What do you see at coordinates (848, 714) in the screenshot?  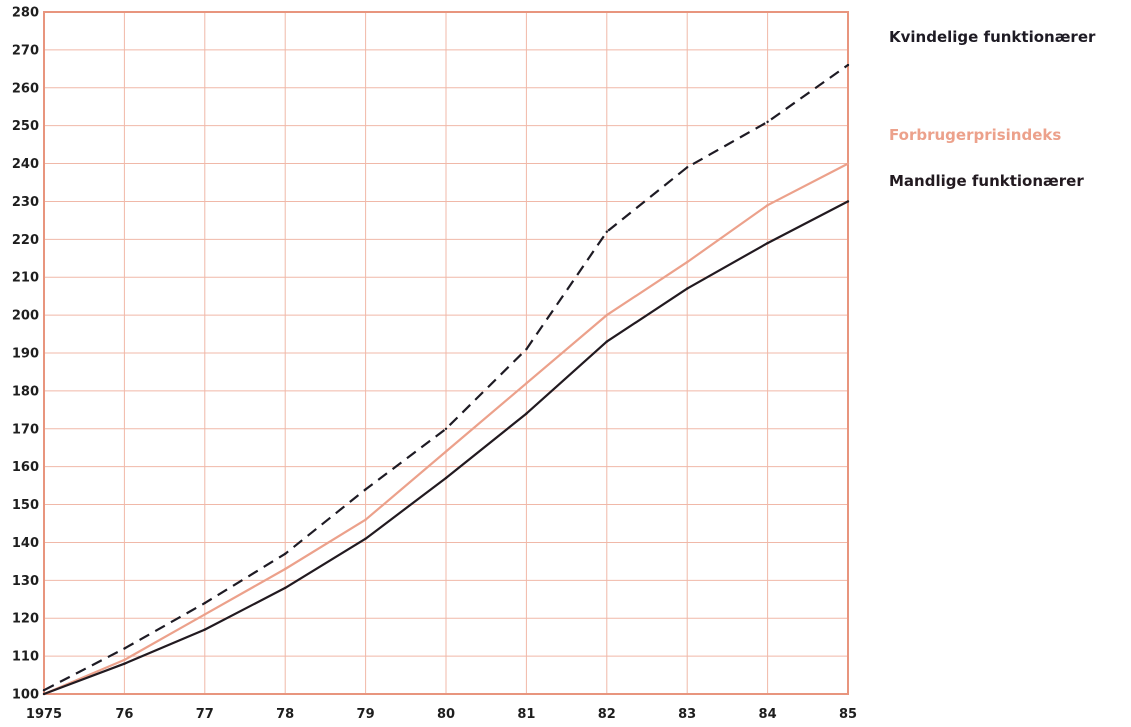 I see `x-tick-label: 85` at bounding box center [848, 714].